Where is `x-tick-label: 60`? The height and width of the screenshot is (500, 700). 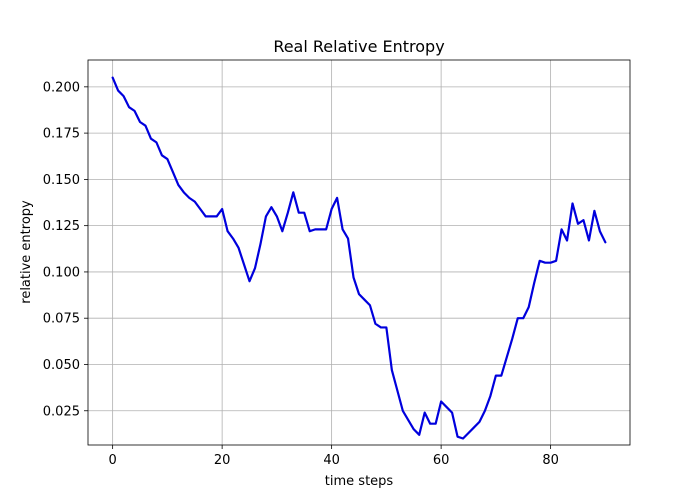 x-tick-label: 60 is located at coordinates (441, 460).